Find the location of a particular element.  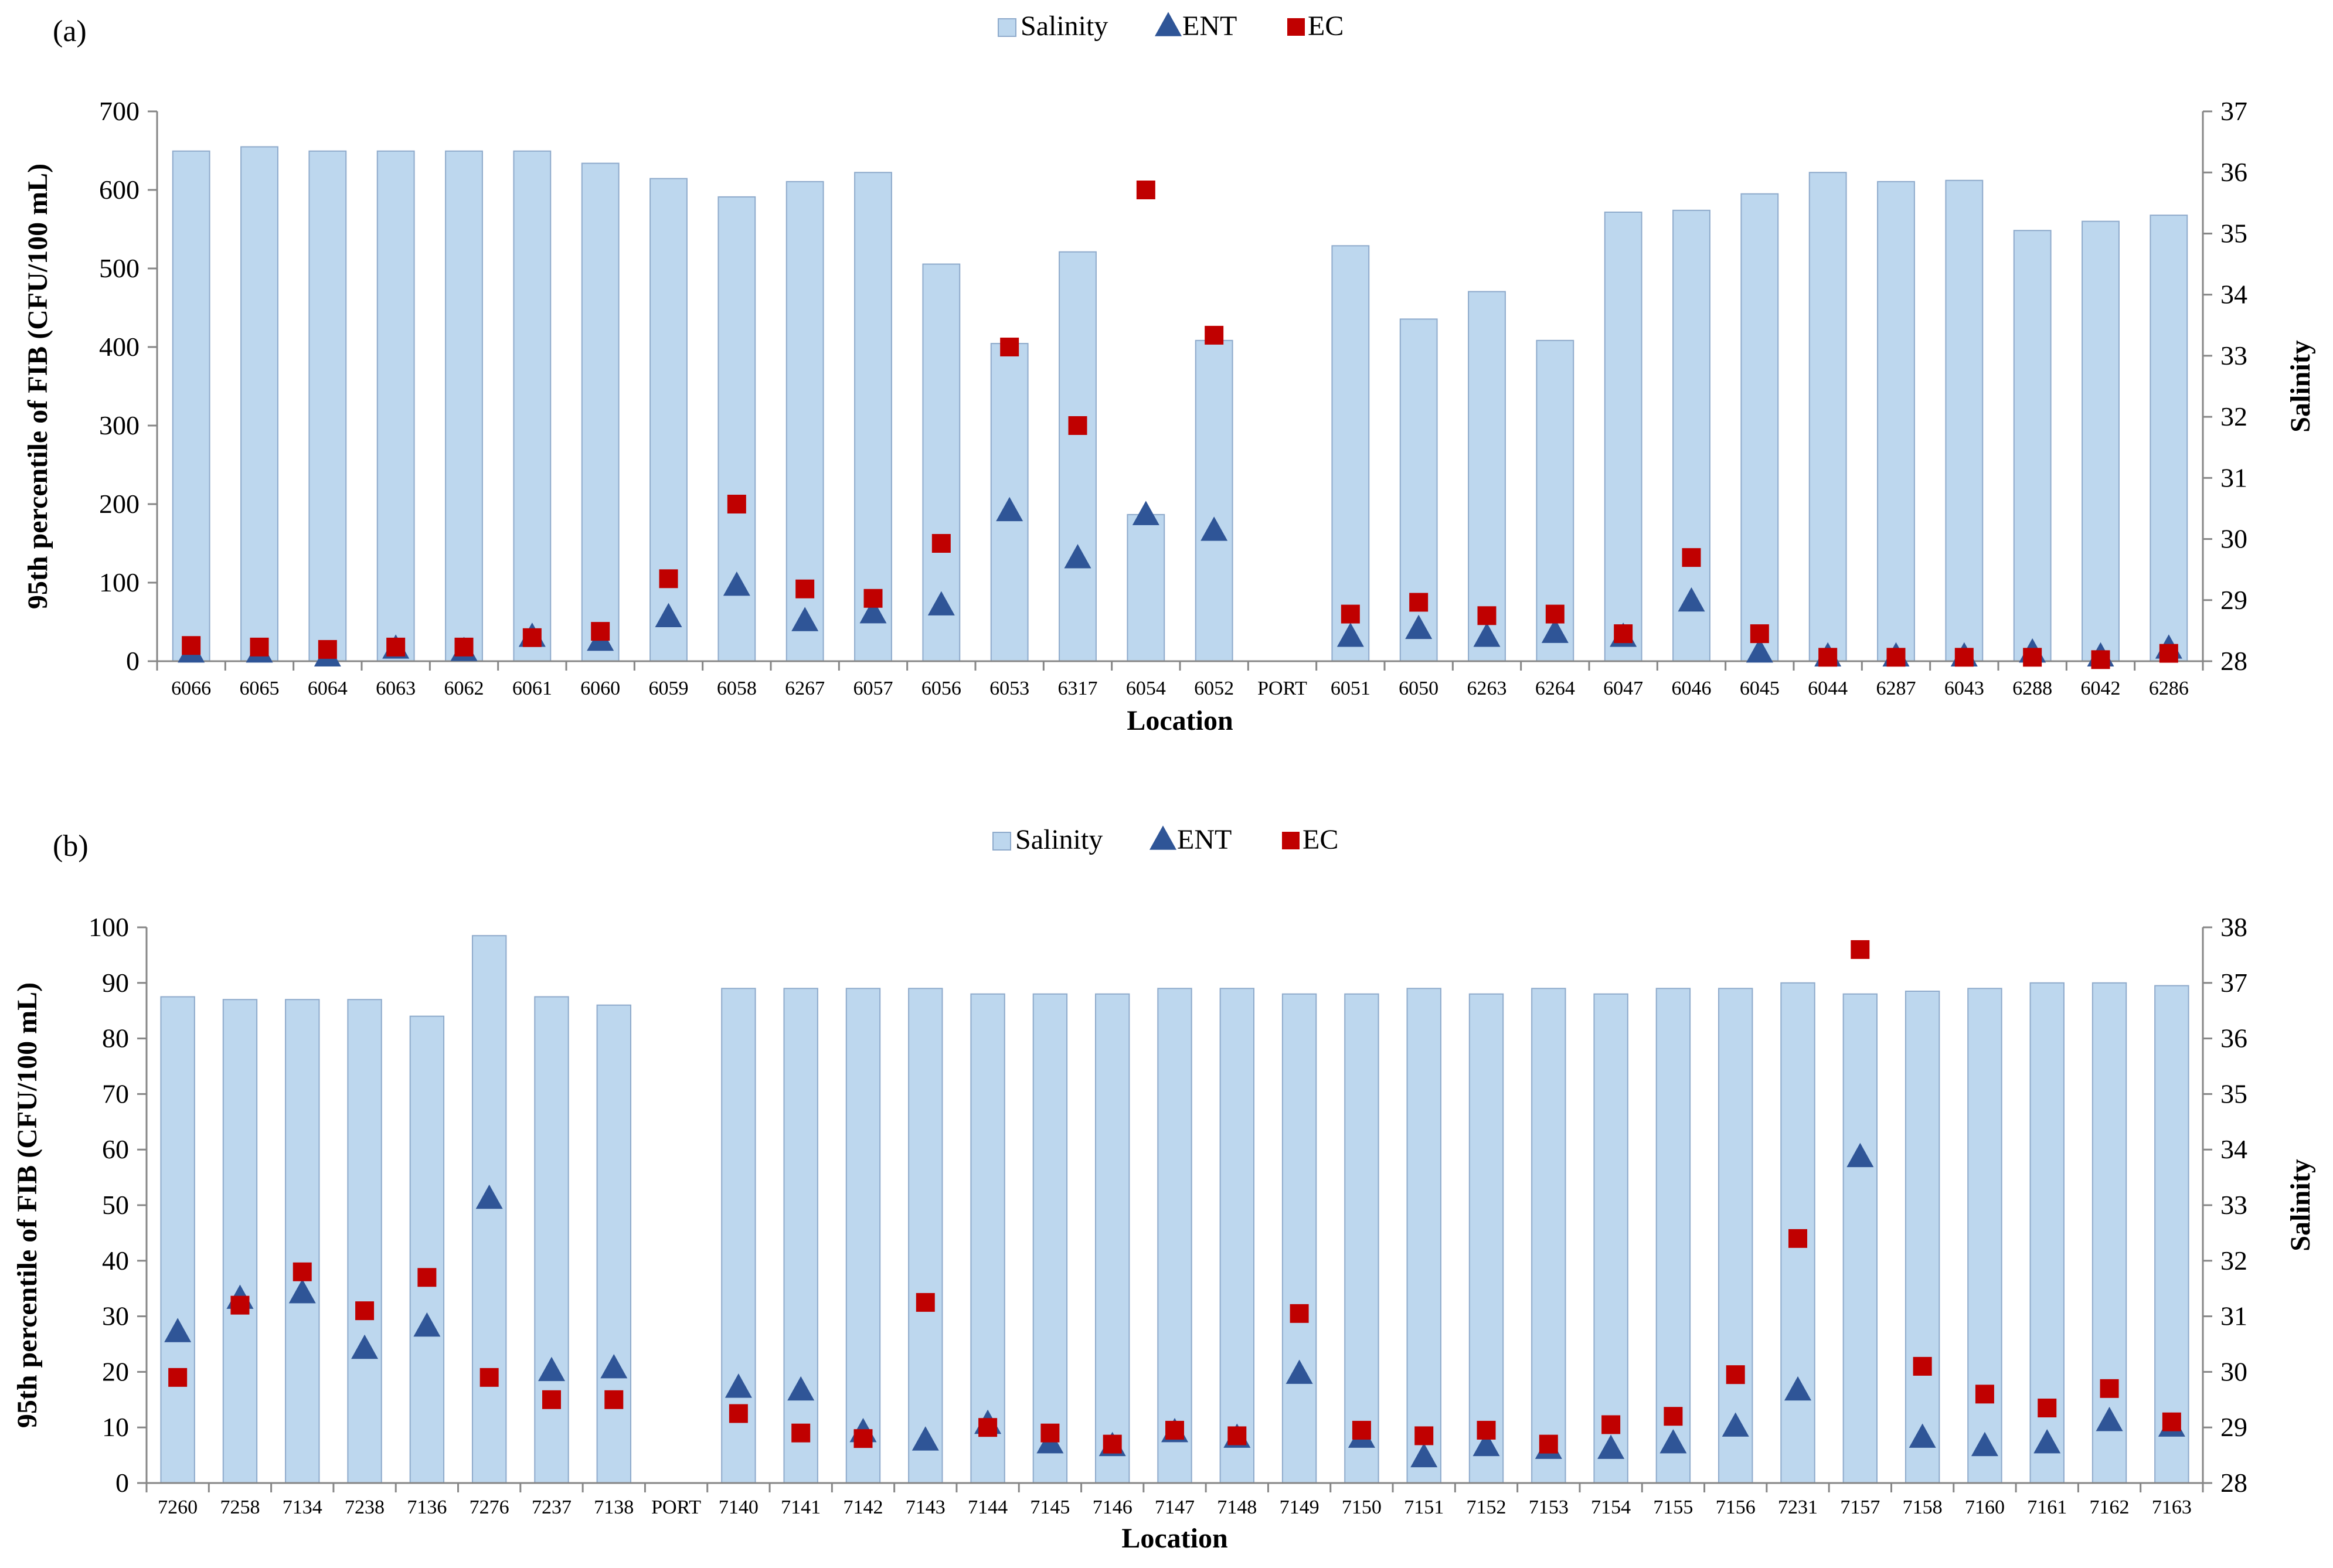

x-tick-label: 6050 is located at coordinates (1418, 689).